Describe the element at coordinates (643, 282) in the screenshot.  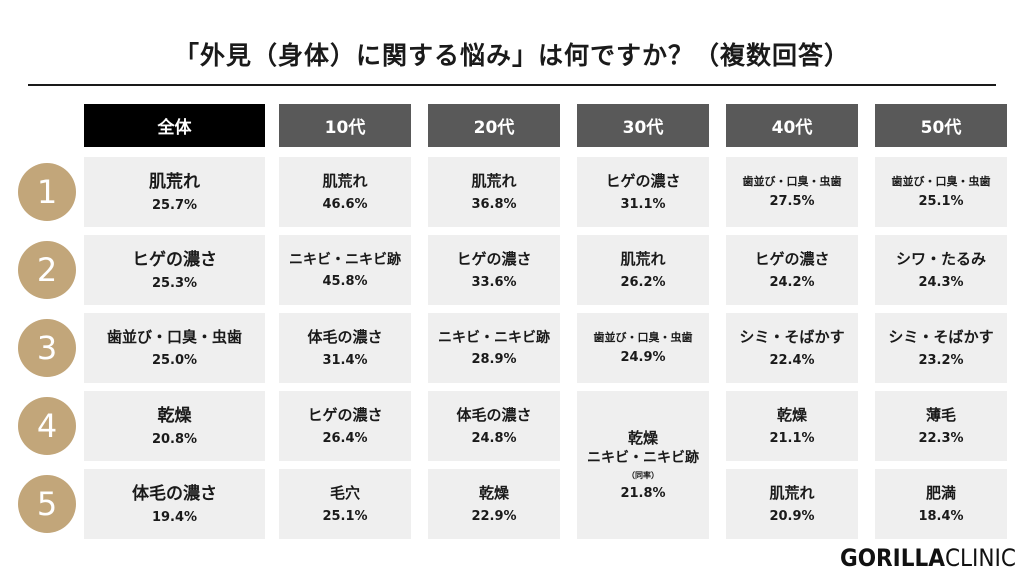
I see `cell-percent: 26.2%` at that location.